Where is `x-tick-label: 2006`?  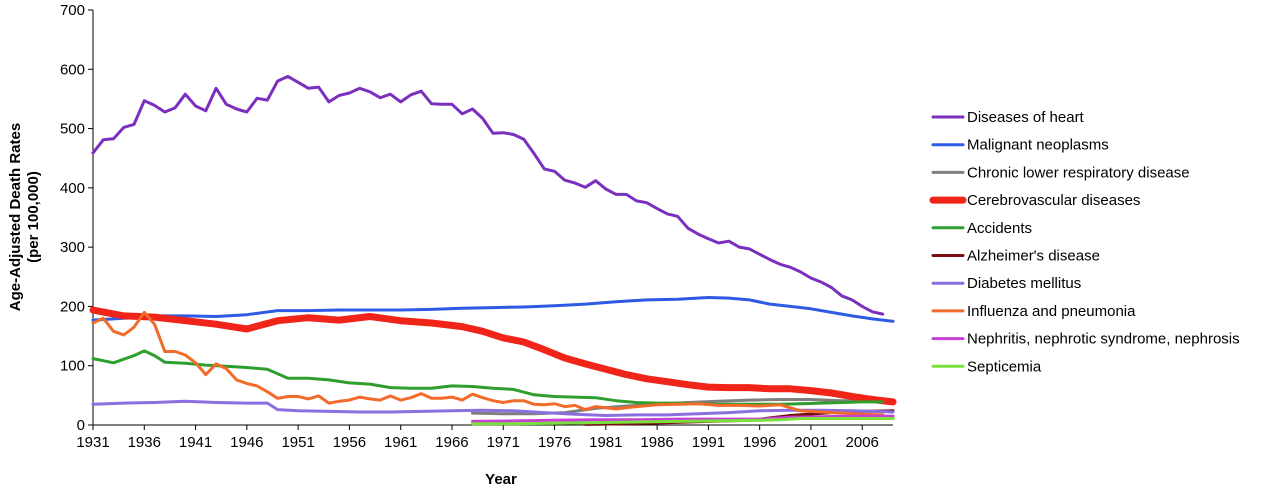 x-tick-label: 2006 is located at coordinates (862, 442).